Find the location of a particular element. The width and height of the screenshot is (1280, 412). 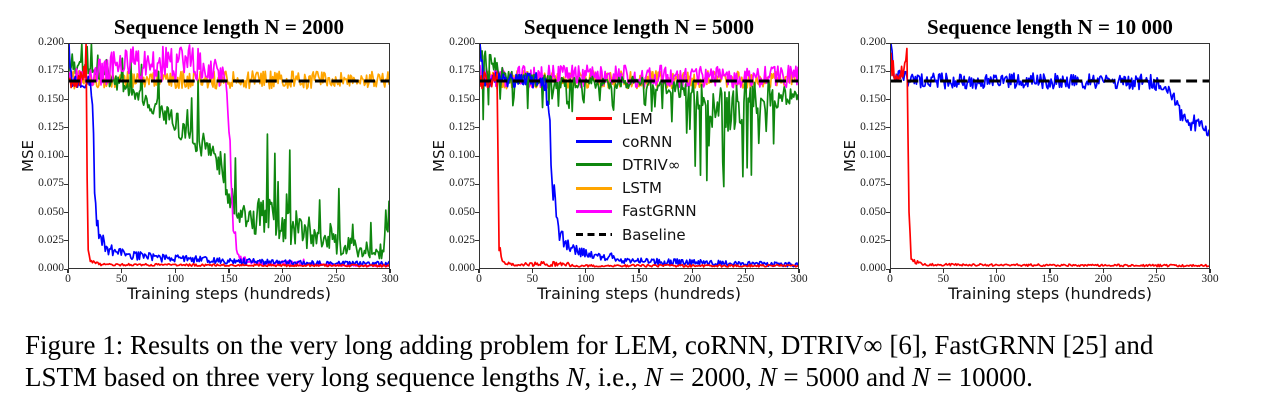

legend-label: Baseline is located at coordinates (654, 234).